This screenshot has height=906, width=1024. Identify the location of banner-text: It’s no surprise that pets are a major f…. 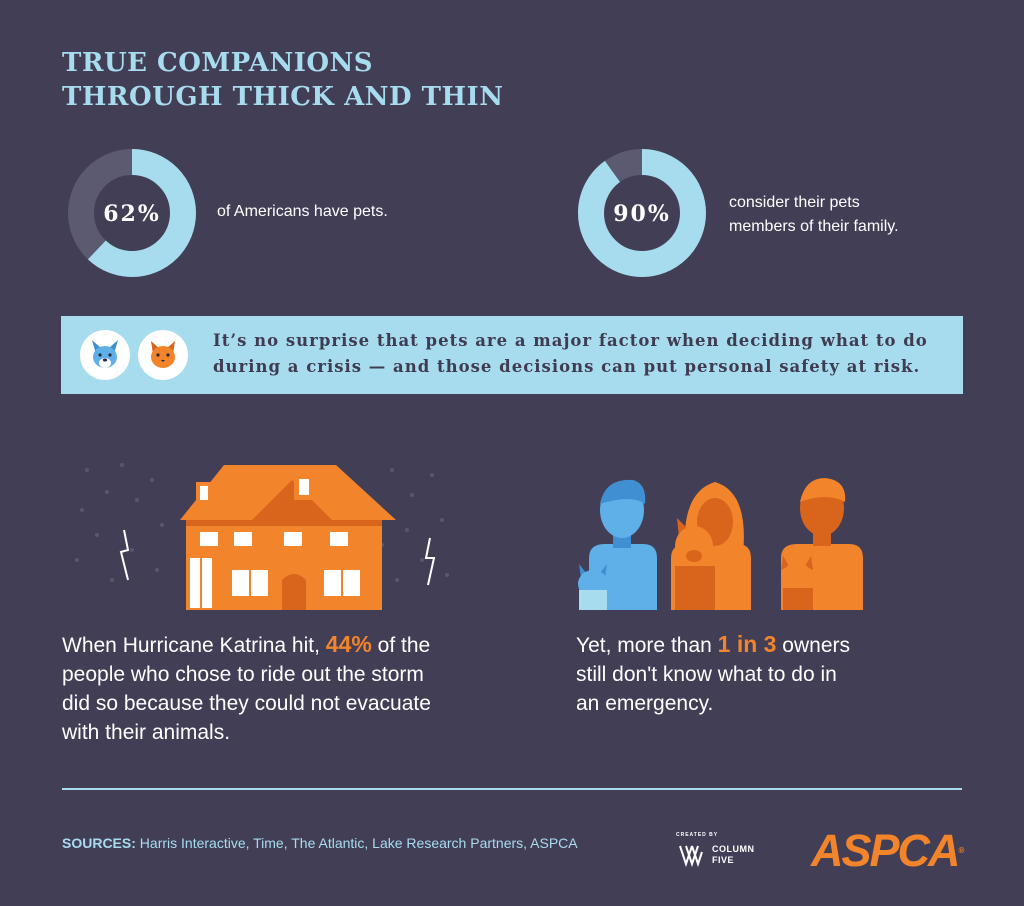
(583, 354).